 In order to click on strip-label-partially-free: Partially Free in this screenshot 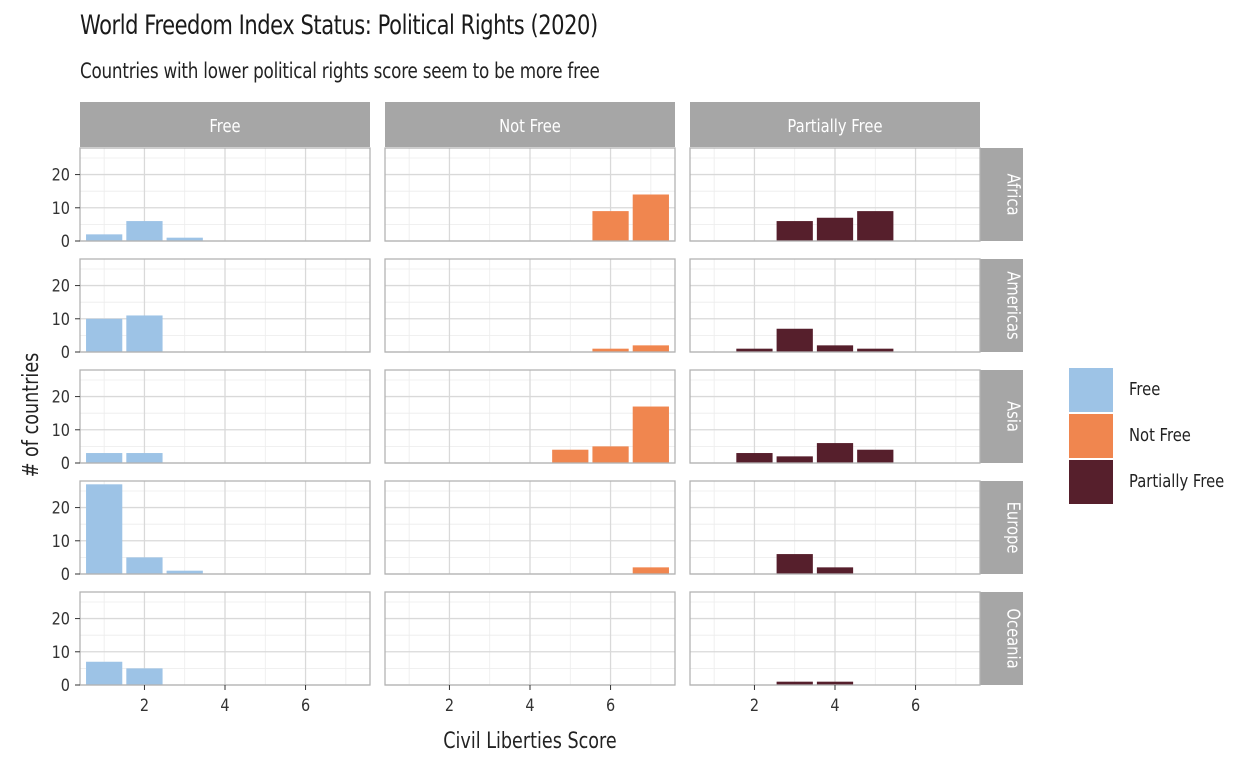, I will do `click(834, 126)`.